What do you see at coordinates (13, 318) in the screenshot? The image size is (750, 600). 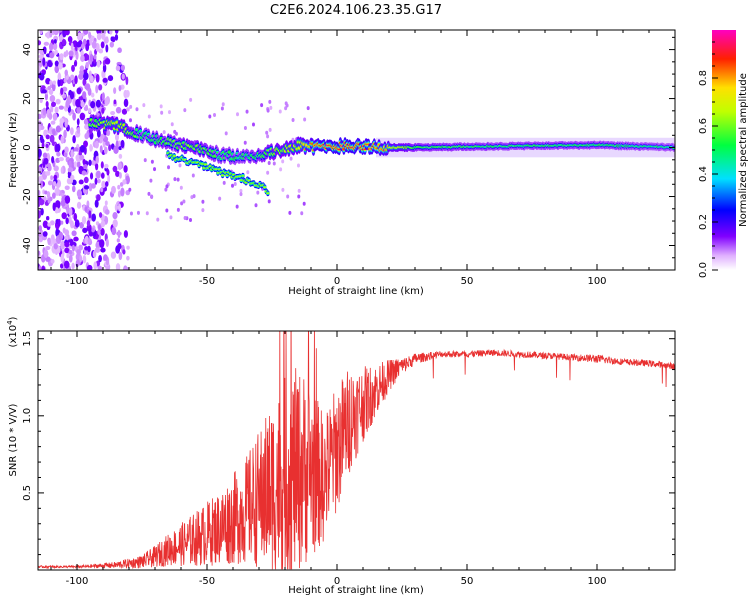 I see `snr-multiplier-close: )` at bounding box center [13, 318].